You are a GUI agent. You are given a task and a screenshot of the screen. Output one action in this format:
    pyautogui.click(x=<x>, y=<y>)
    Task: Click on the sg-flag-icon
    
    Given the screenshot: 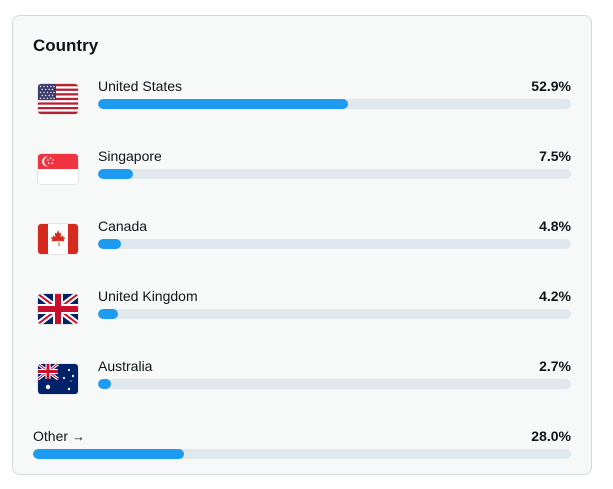 What is the action you would take?
    pyautogui.click(x=58, y=169)
    